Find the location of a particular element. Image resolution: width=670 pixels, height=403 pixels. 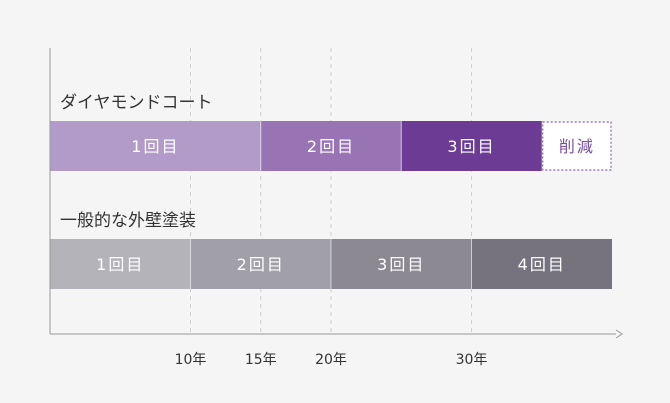

x-tick-label: 10年 is located at coordinates (191, 360).